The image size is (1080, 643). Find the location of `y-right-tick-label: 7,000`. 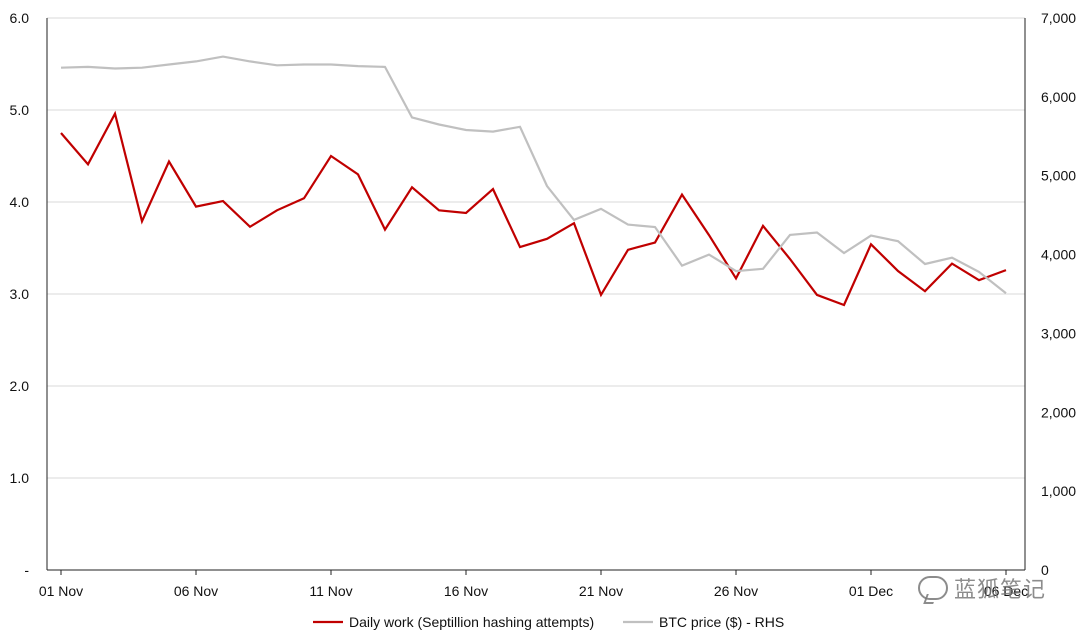

y-right-tick-label: 7,000 is located at coordinates (1058, 18).